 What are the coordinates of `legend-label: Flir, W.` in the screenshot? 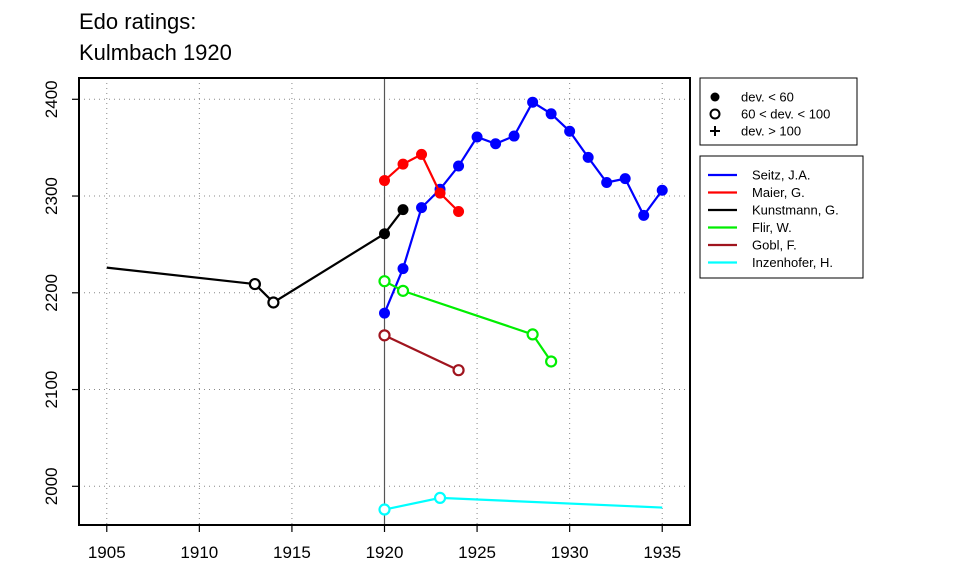 It's located at (772, 227).